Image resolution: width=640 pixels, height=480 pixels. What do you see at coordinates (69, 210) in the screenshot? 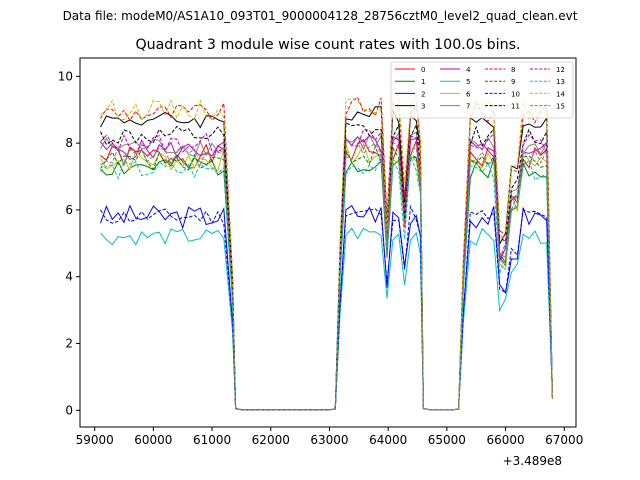
I see `y-tick-label: 6` at bounding box center [69, 210].